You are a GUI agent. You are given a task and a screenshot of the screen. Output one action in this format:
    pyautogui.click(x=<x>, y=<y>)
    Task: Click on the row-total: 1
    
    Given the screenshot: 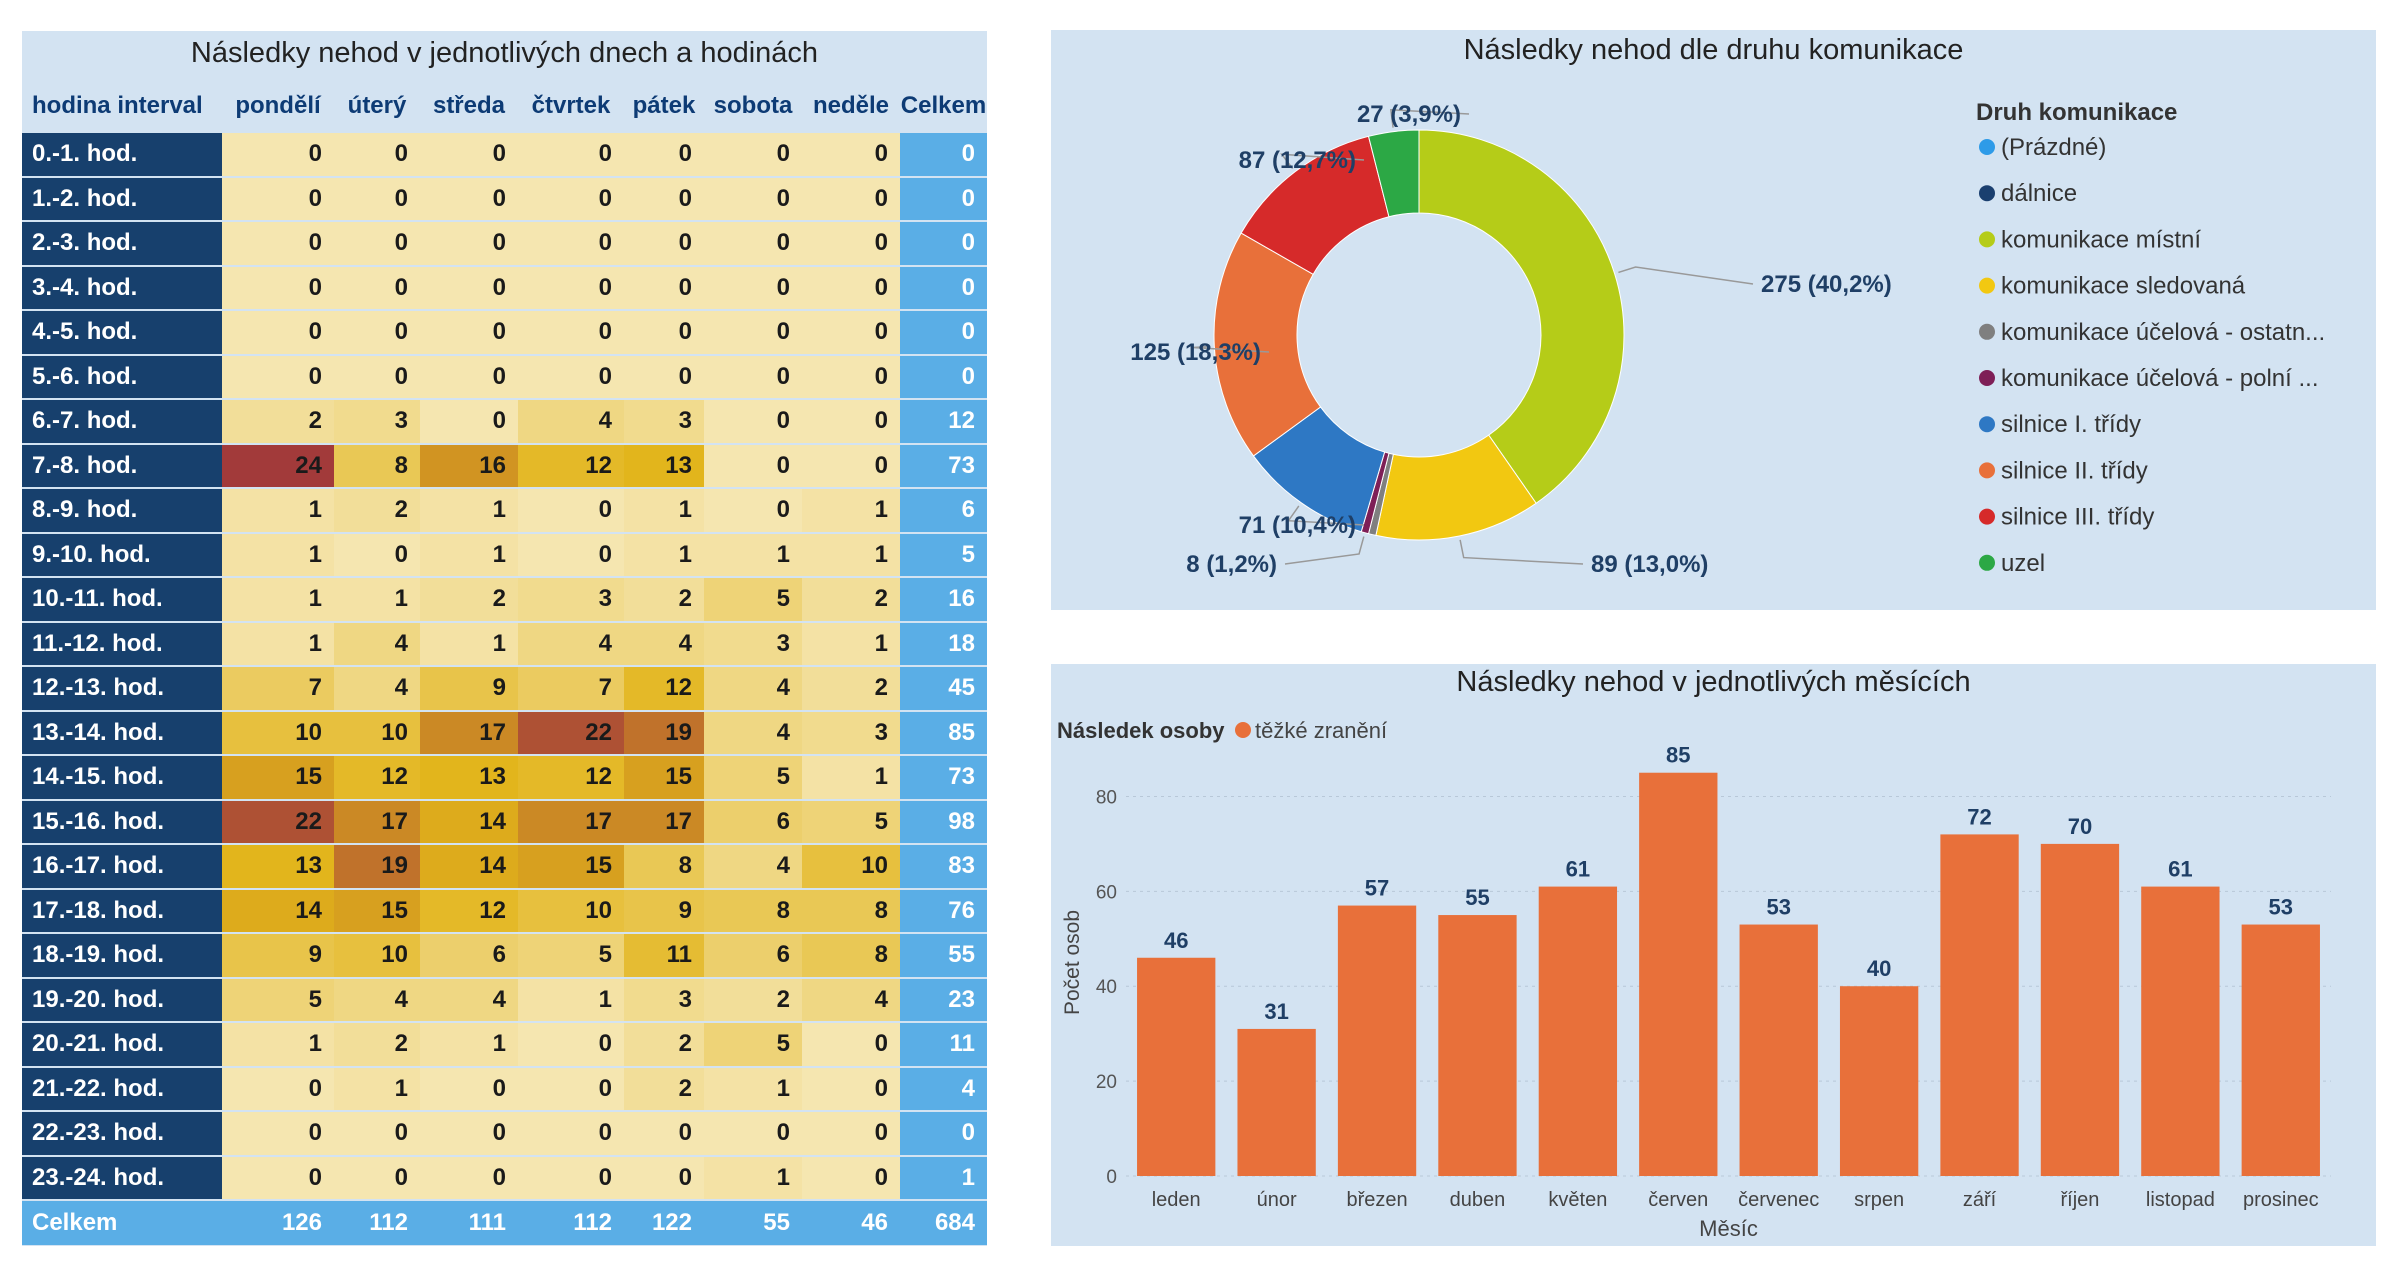 What is the action you would take?
    pyautogui.click(x=943, y=1178)
    